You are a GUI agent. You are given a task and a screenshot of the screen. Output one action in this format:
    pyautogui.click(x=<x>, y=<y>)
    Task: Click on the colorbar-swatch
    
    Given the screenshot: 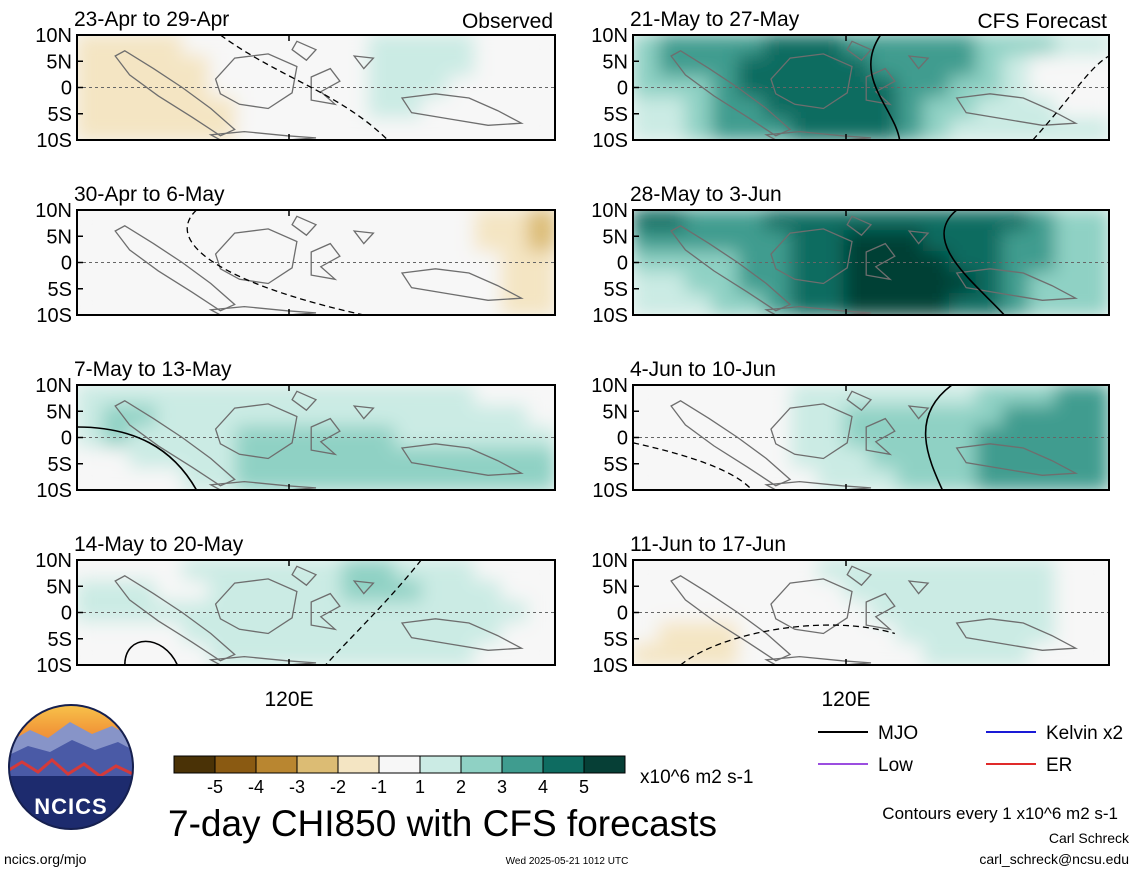 What is the action you would take?
    pyautogui.click(x=604, y=764)
    